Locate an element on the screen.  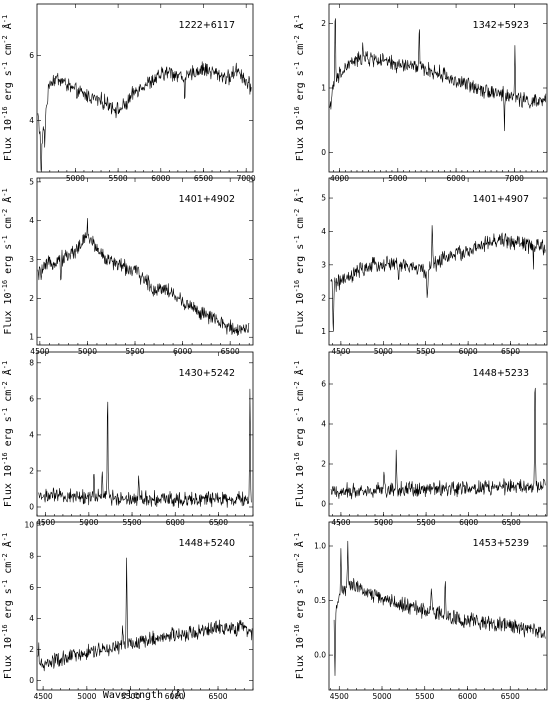
object-name: 1401+4907 is located at coordinates (501, 199).